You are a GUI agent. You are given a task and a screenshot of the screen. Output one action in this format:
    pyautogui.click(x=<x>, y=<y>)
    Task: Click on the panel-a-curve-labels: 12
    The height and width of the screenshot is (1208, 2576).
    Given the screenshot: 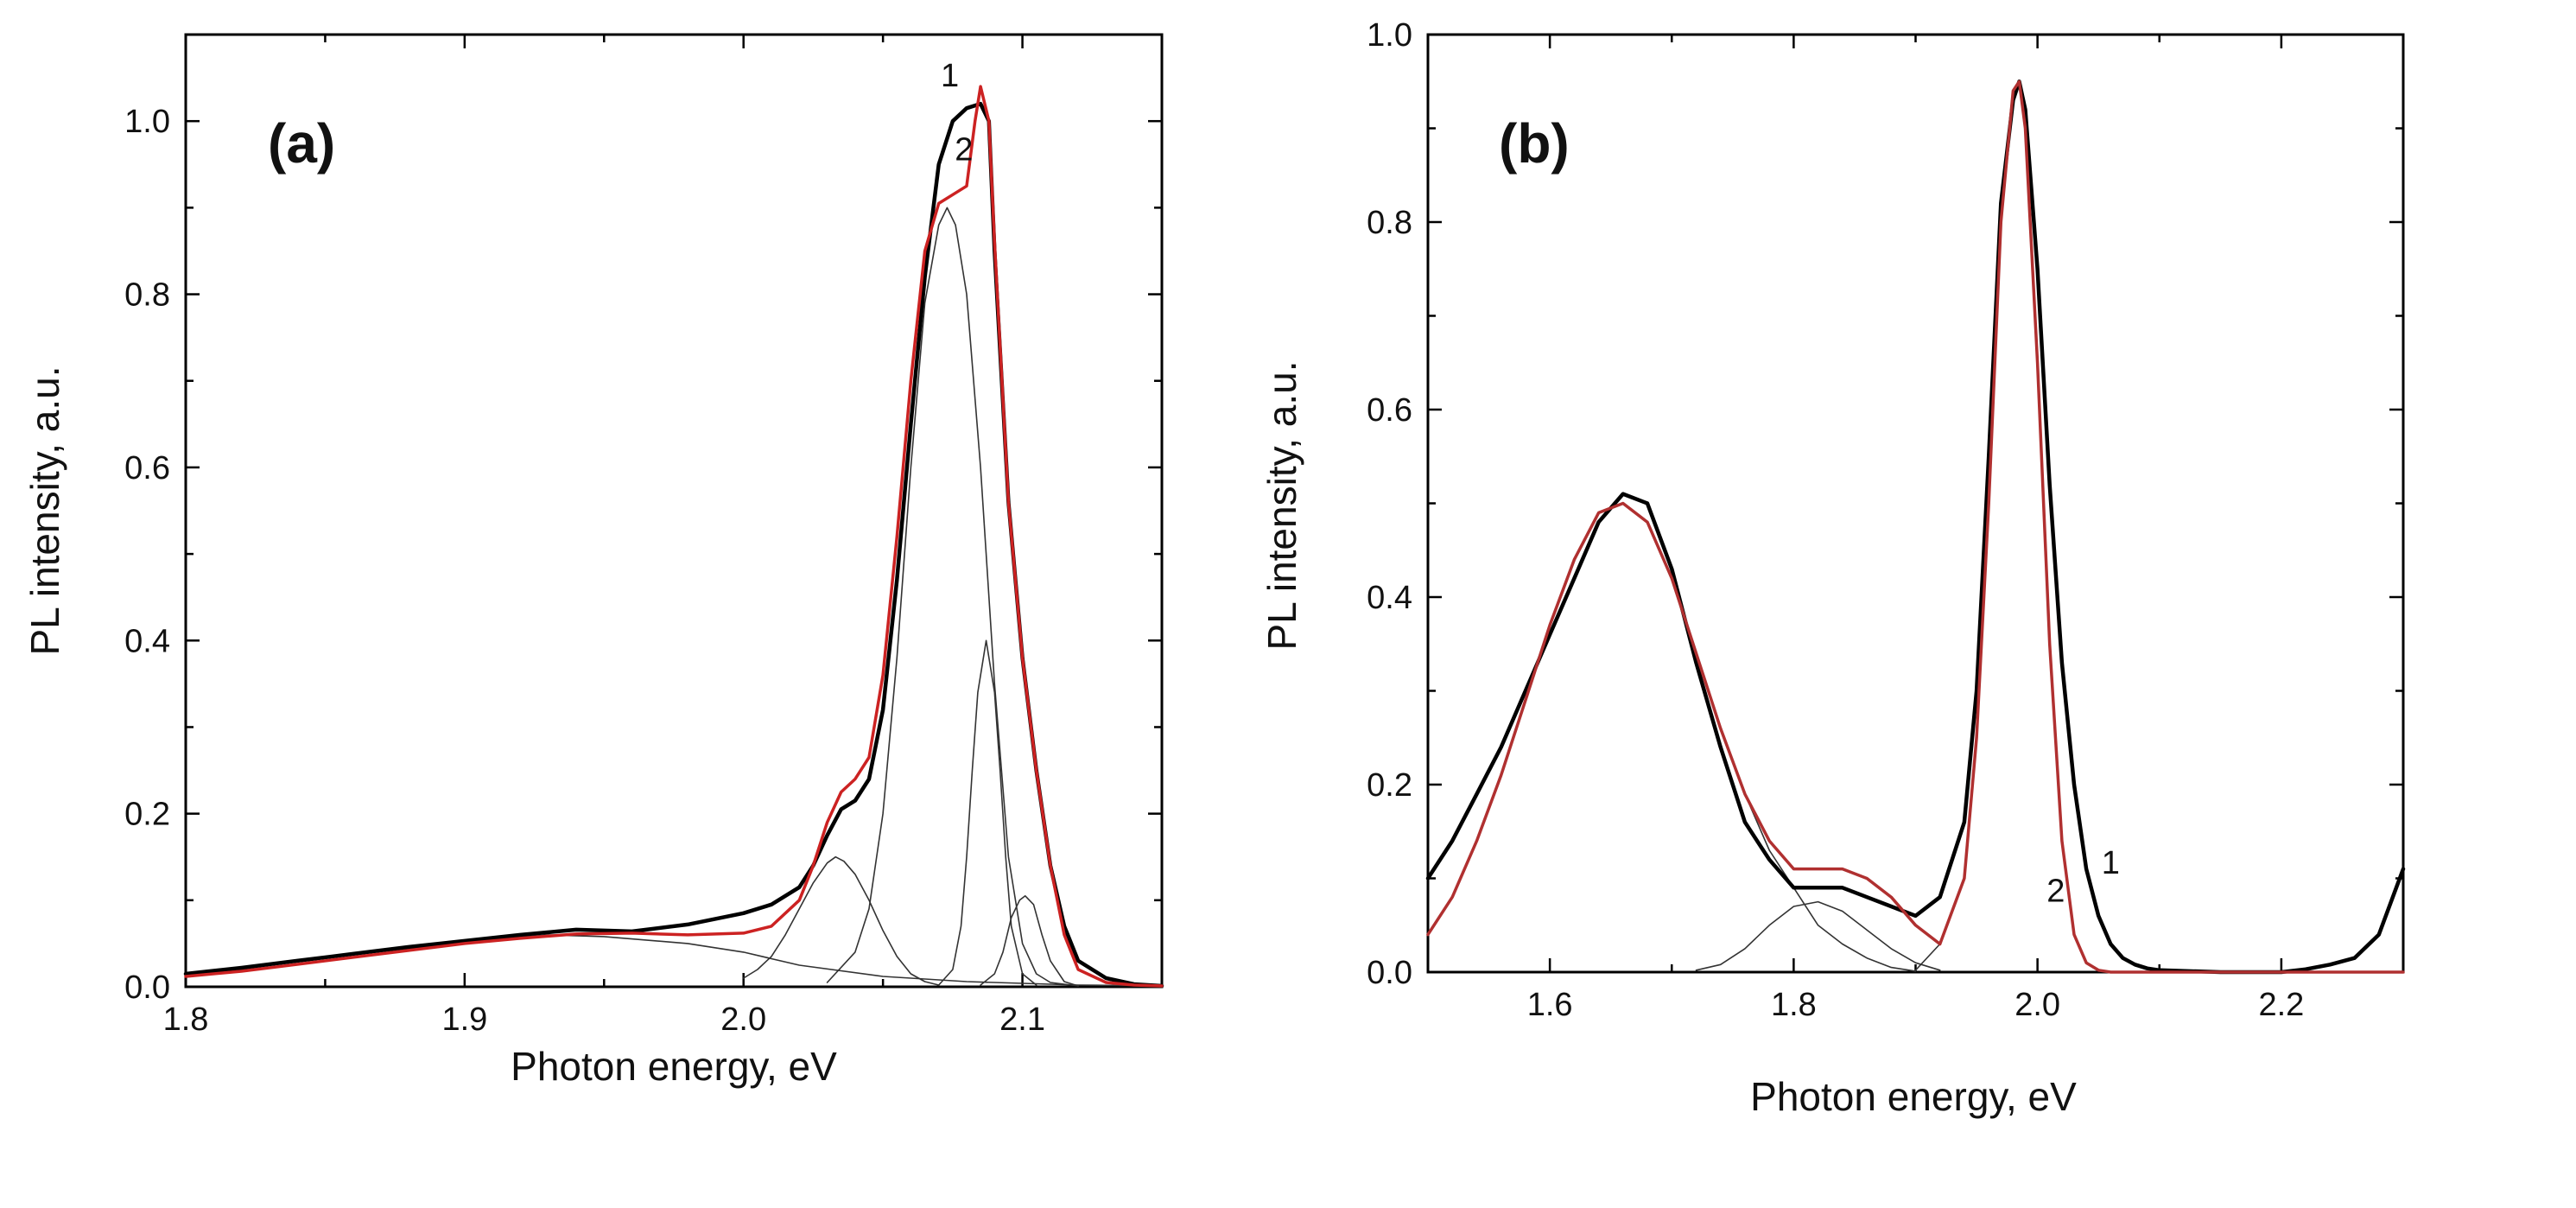 What is the action you would take?
    pyautogui.click(x=957, y=113)
    